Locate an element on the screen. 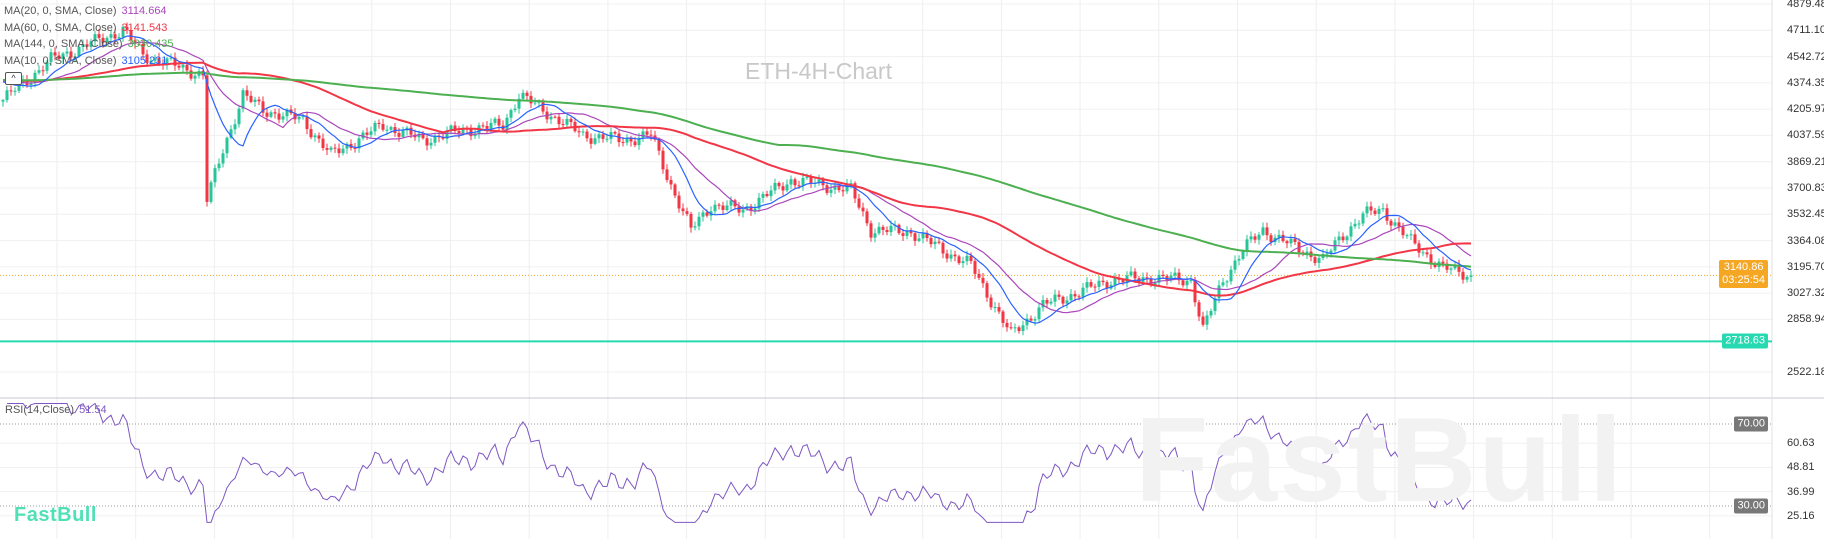 Image resolution: width=1824 pixels, height=539 pixels. candle-countdown: 03:25:54 is located at coordinates (1743, 280).